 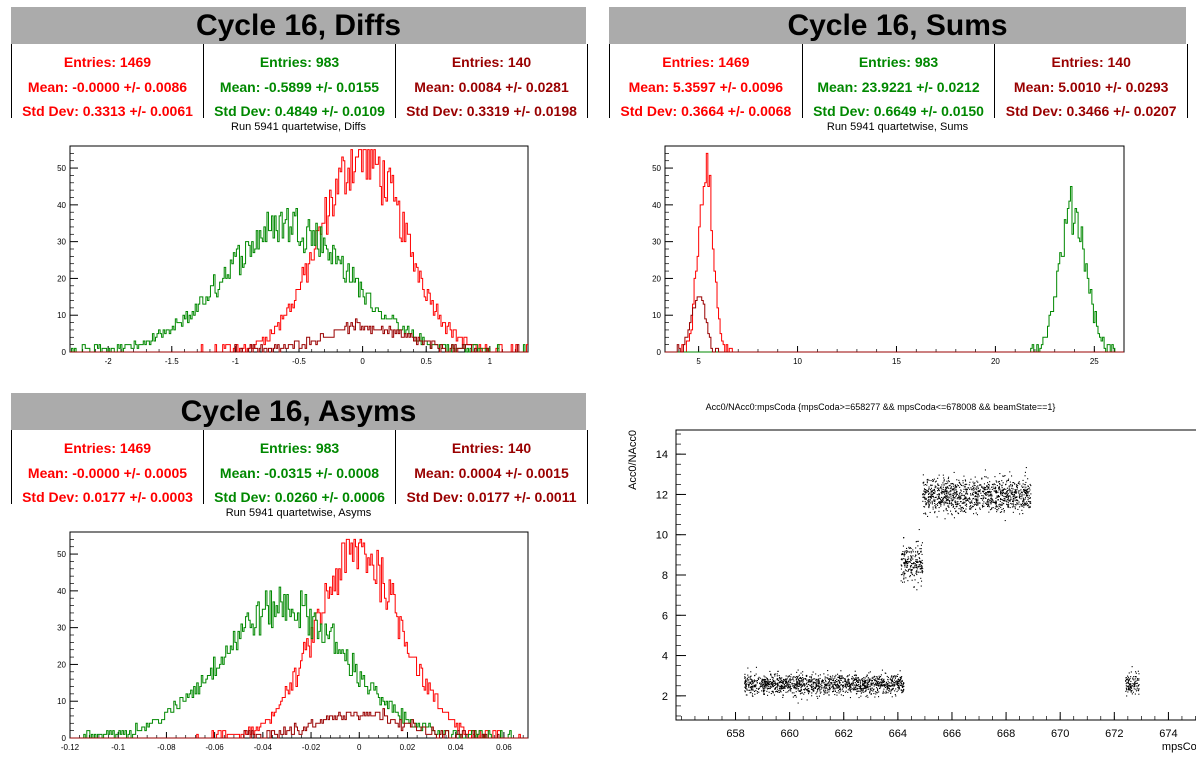 What do you see at coordinates (61, 554) in the screenshot?
I see `y-tick-label: 50` at bounding box center [61, 554].